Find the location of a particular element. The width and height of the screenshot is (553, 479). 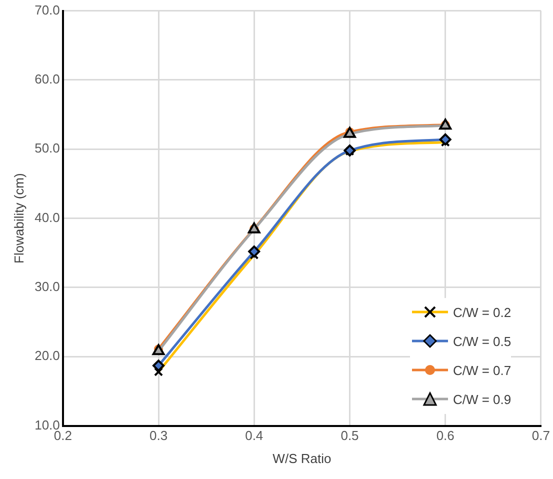

x-axis-title: W/S Ratio is located at coordinates (302, 458).